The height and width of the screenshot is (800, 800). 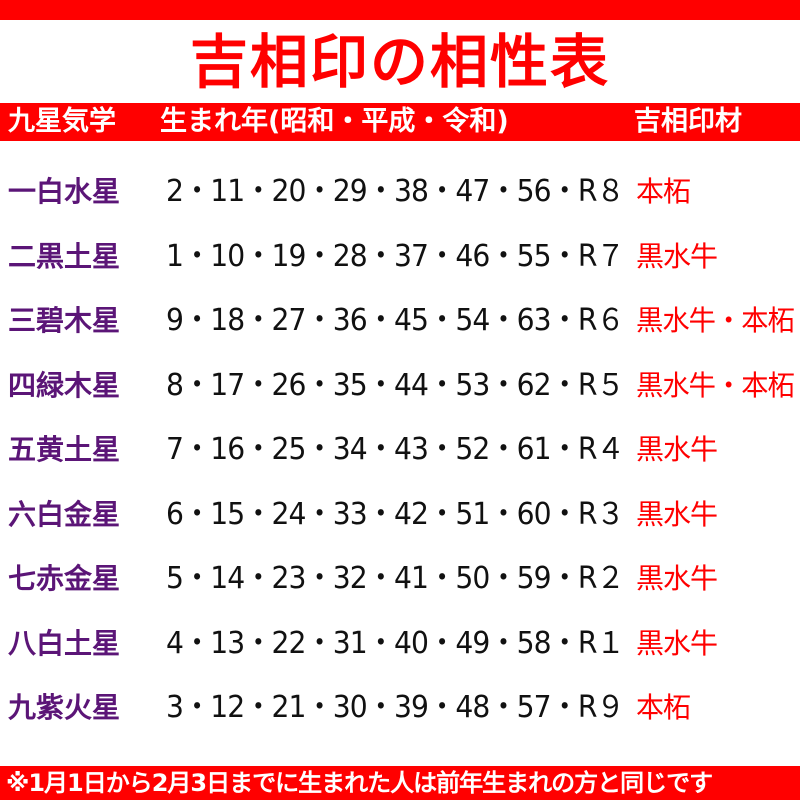 I want to click on table-row: 六白金星 6・15・24・33・42・51・60・R３ 黒水牛, so click(x=400, y=515).